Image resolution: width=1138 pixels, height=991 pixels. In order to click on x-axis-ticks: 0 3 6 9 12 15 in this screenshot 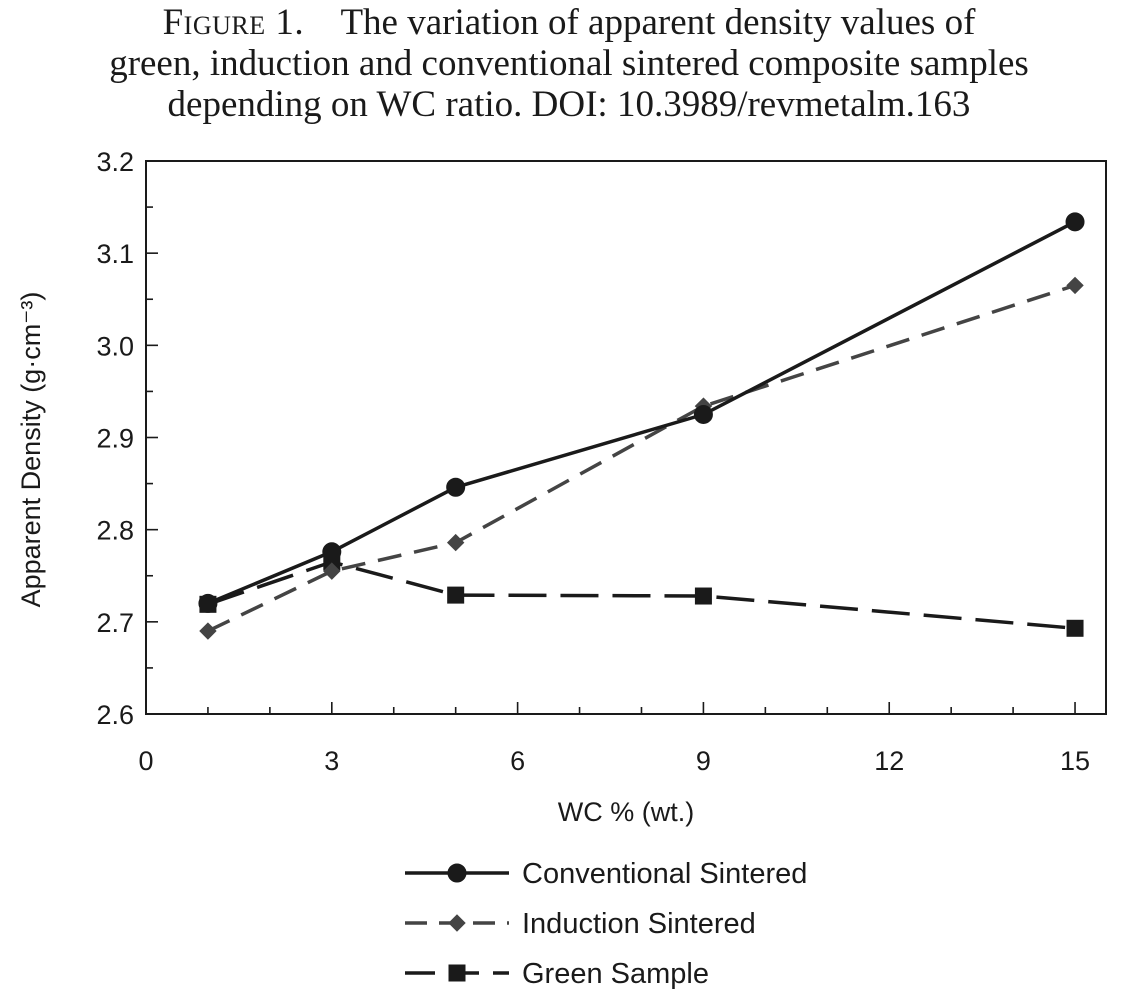, I will do `click(614, 739)`.